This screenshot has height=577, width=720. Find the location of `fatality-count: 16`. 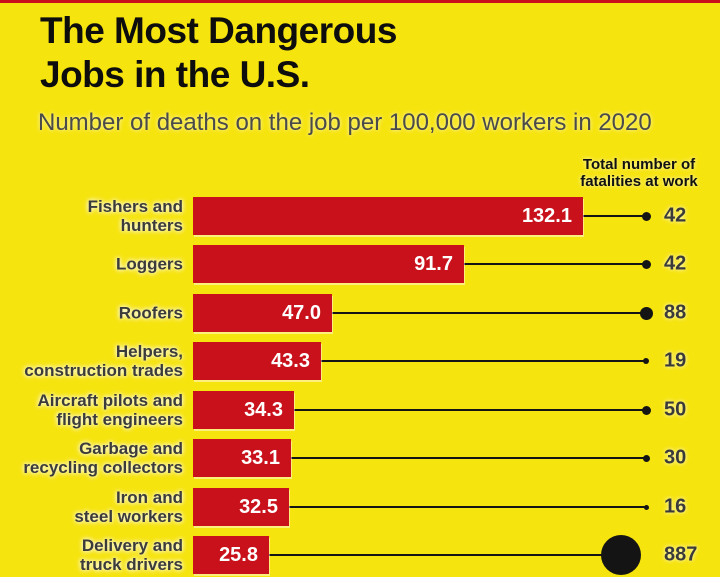

fatality-count: 16 is located at coordinates (675, 506).